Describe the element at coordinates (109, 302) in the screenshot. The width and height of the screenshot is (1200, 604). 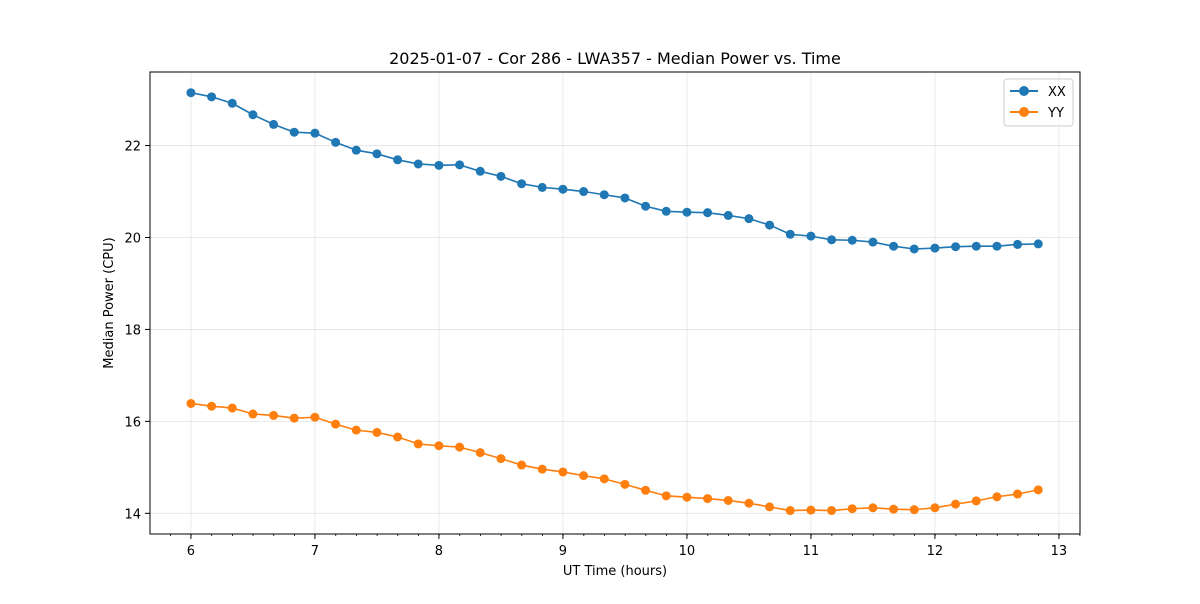
I see `y-axis-label: Median Power (CPU)` at that location.